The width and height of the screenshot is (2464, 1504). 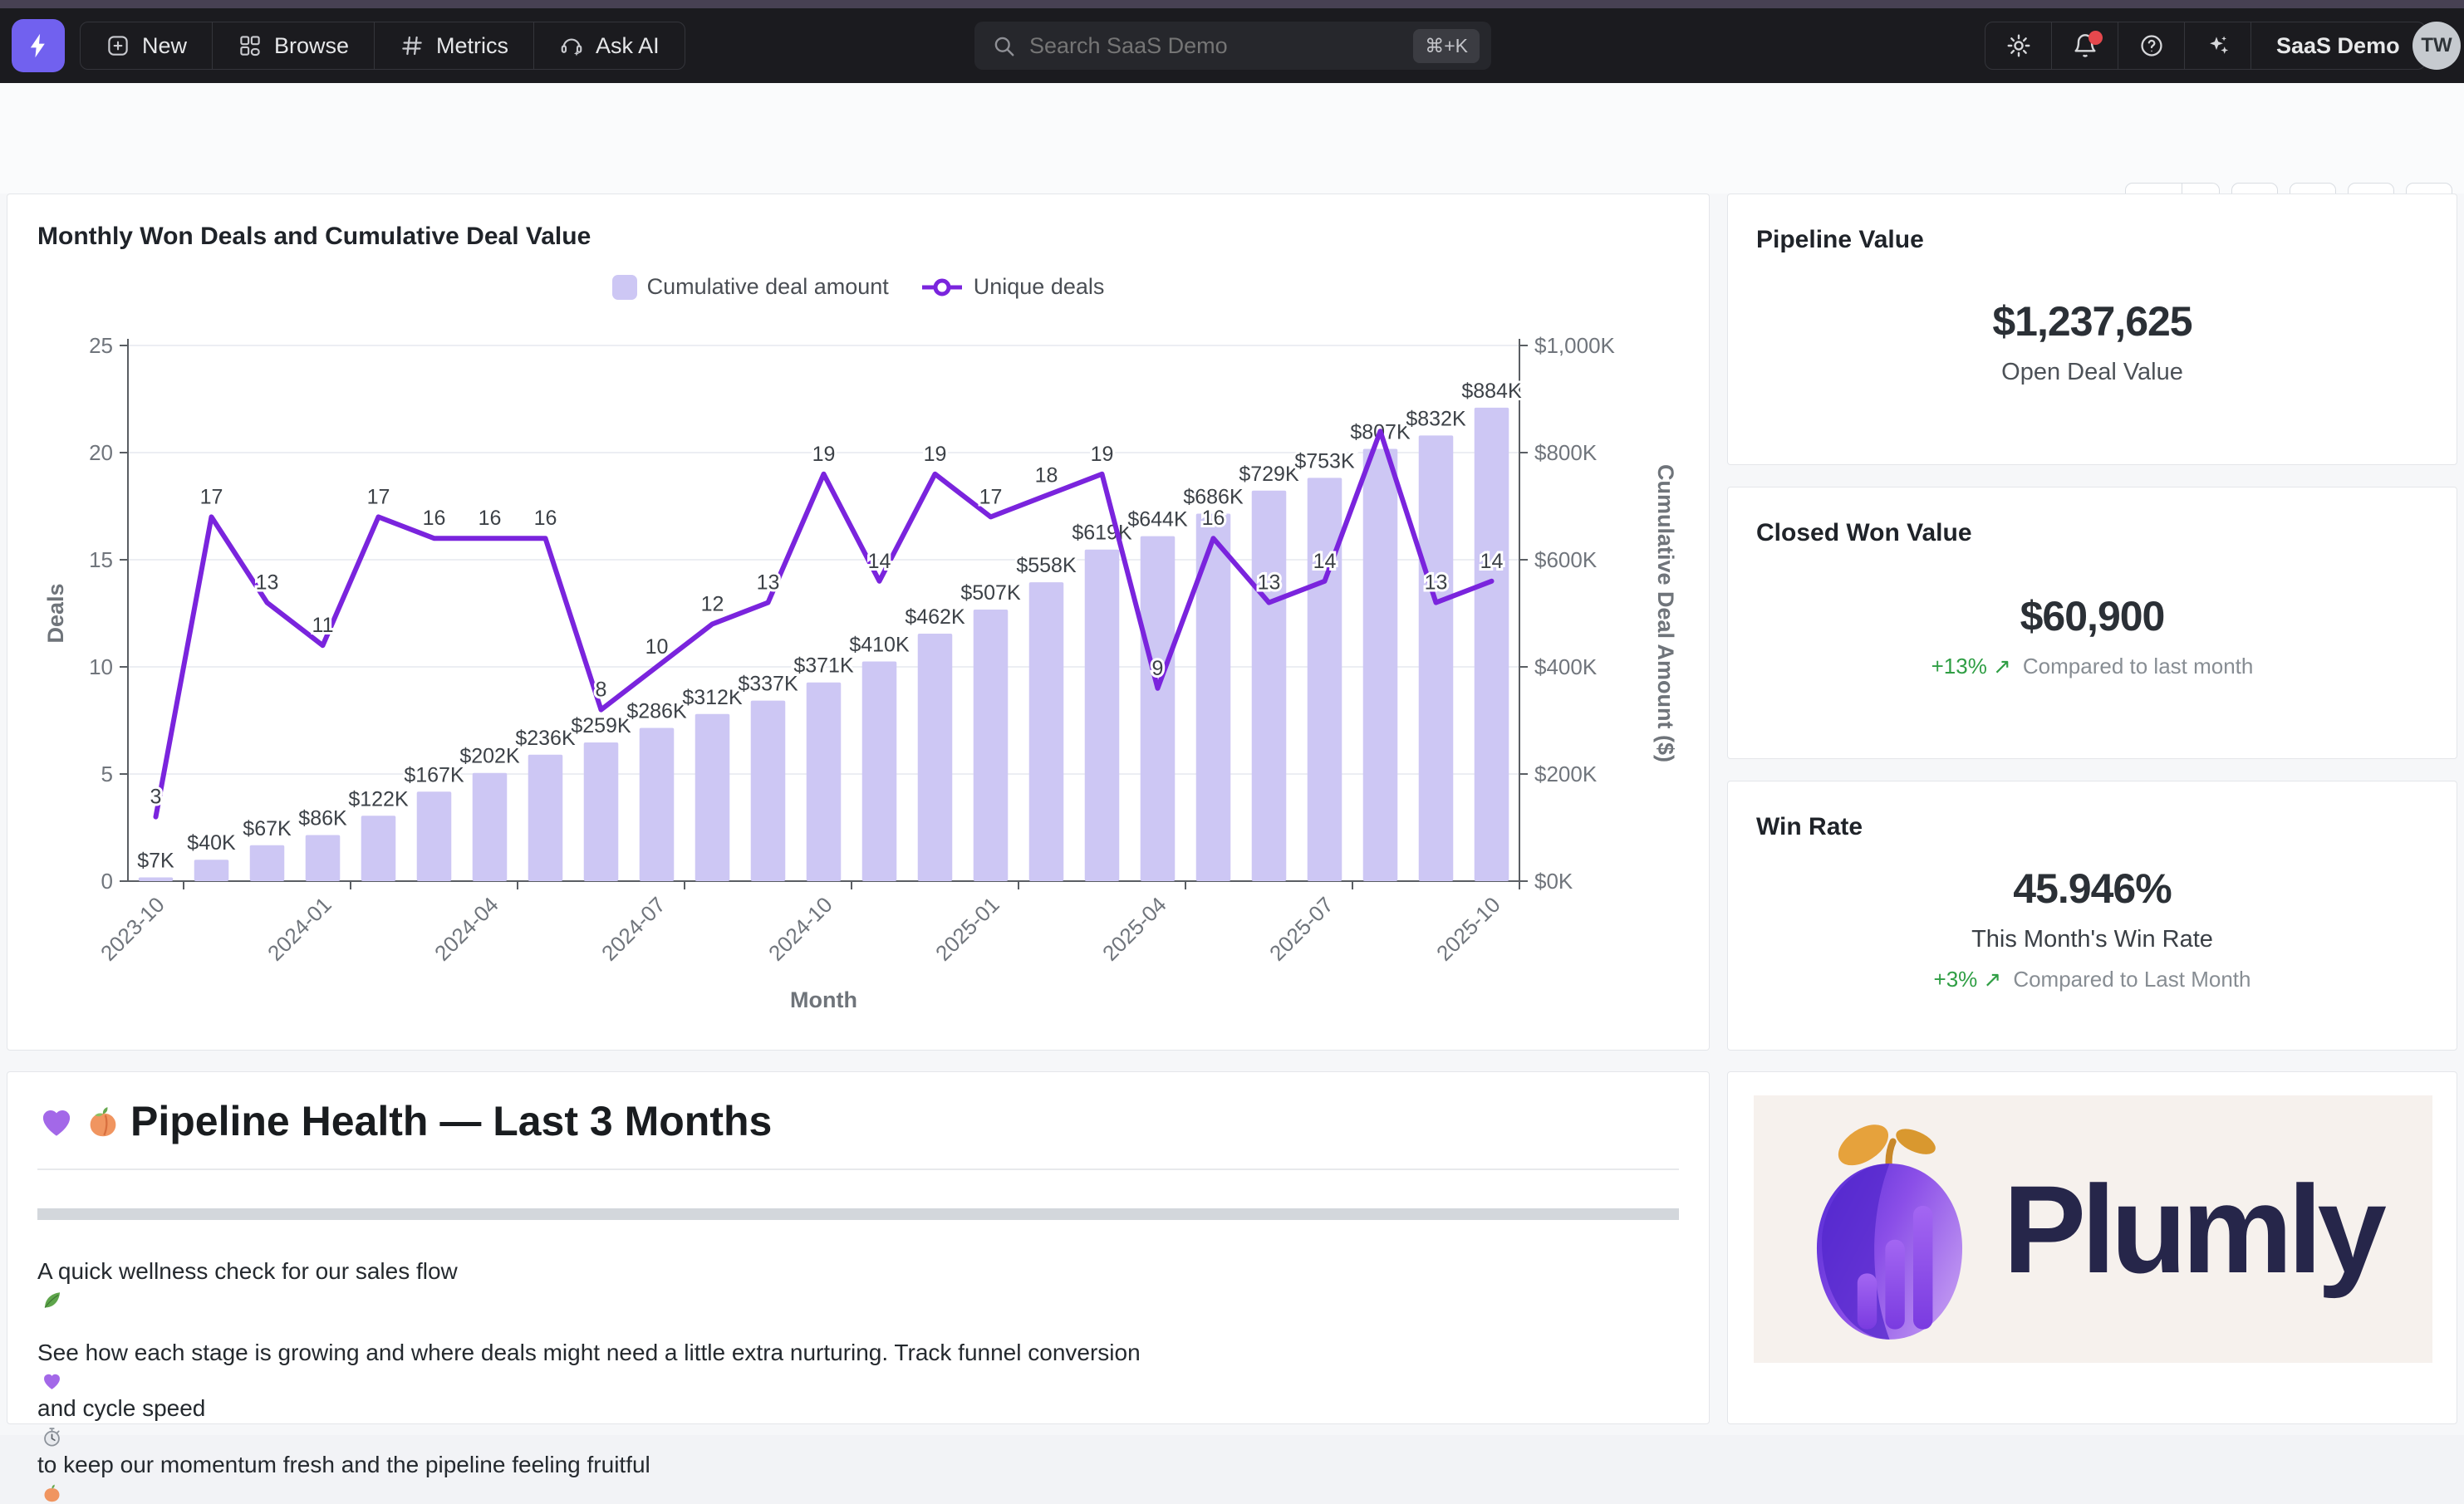 I want to click on legend-label-bar: Cumulative deal amount, so click(x=767, y=286).